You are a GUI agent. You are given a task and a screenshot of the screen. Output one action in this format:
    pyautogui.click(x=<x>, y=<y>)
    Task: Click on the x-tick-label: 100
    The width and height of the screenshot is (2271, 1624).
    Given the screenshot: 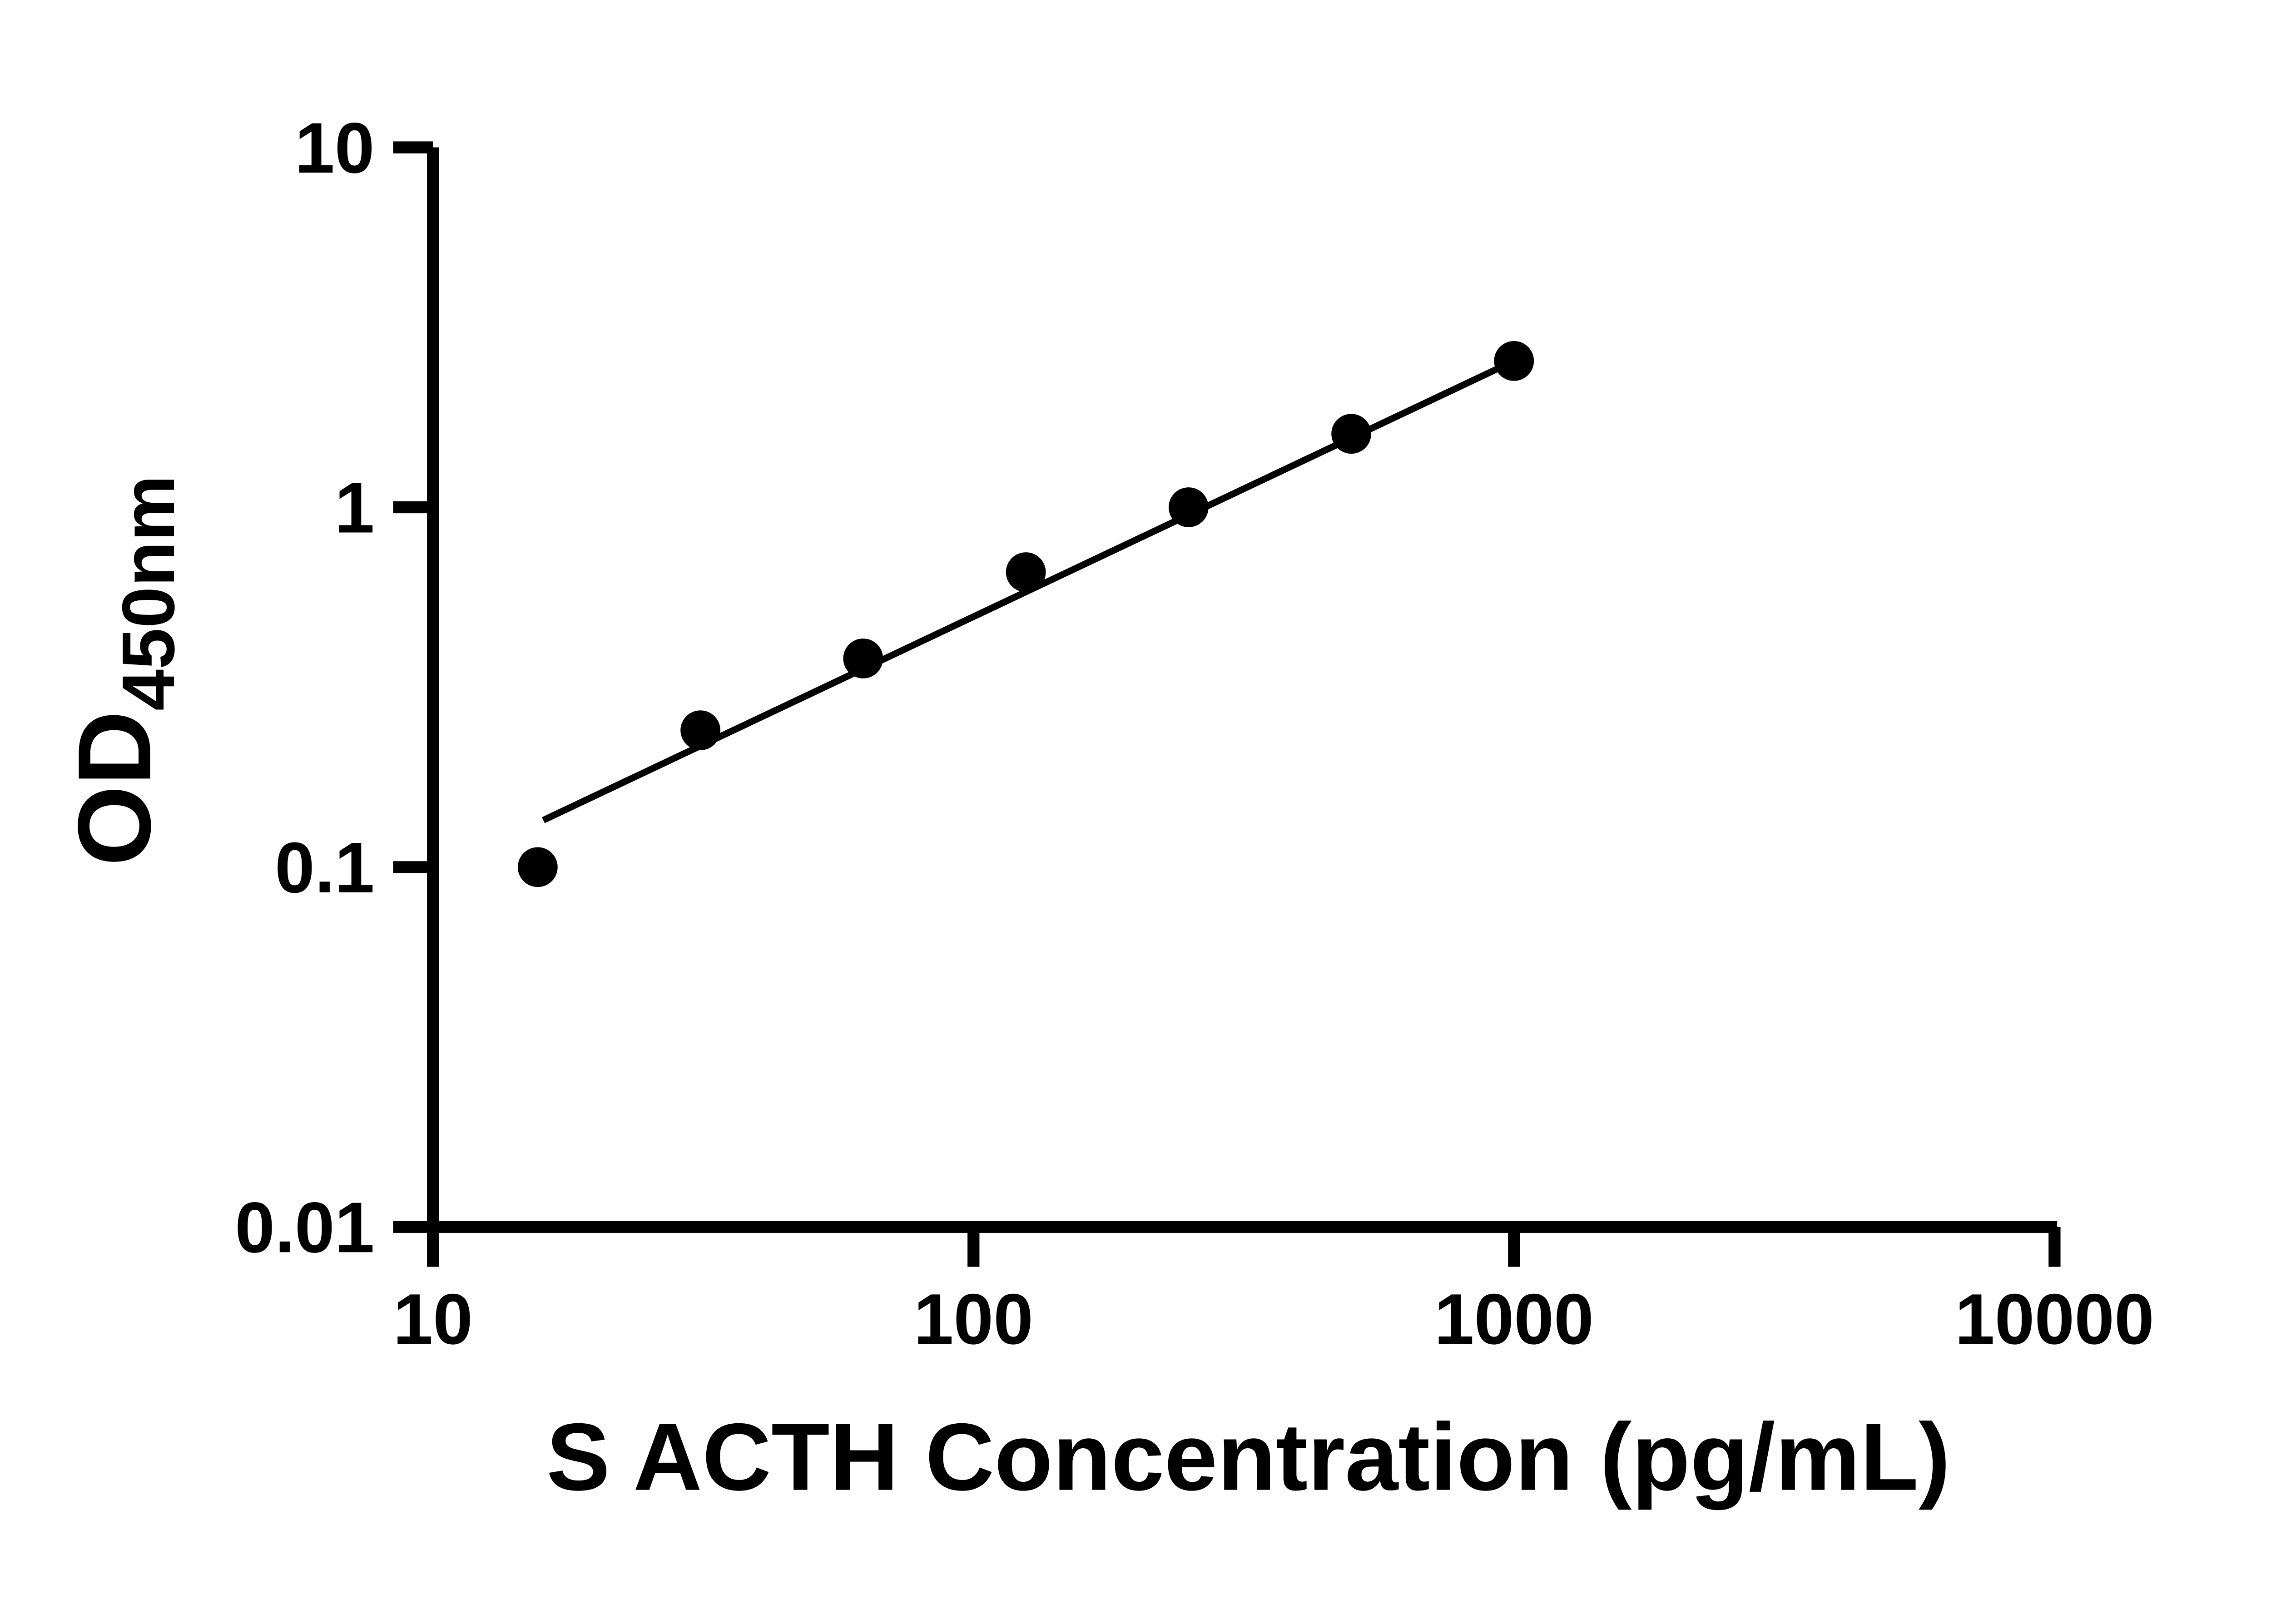 What is the action you would take?
    pyautogui.click(x=974, y=1319)
    